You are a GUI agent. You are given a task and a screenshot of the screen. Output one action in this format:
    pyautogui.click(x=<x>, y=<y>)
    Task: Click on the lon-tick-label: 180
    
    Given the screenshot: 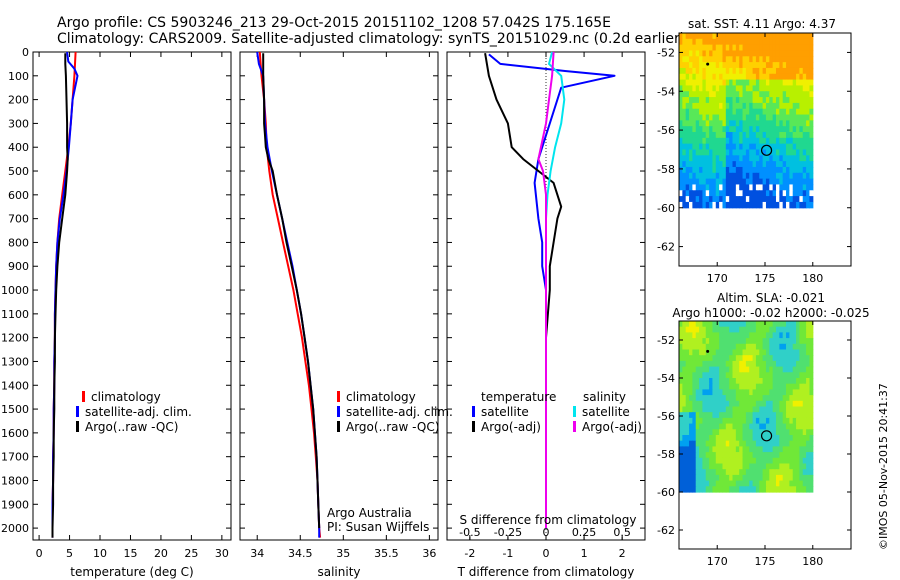 What is the action you would take?
    pyautogui.click(x=812, y=561)
    